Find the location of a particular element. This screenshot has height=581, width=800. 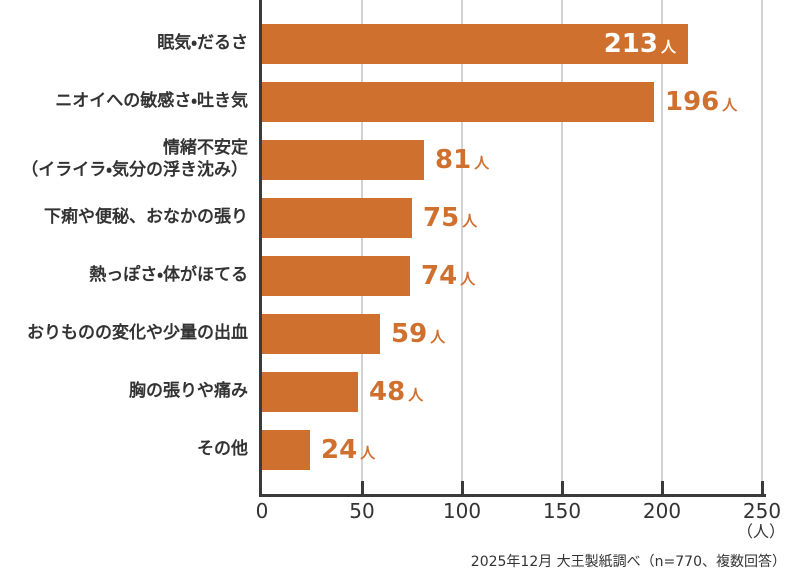

value-label: 81 人 is located at coordinates (462, 160).